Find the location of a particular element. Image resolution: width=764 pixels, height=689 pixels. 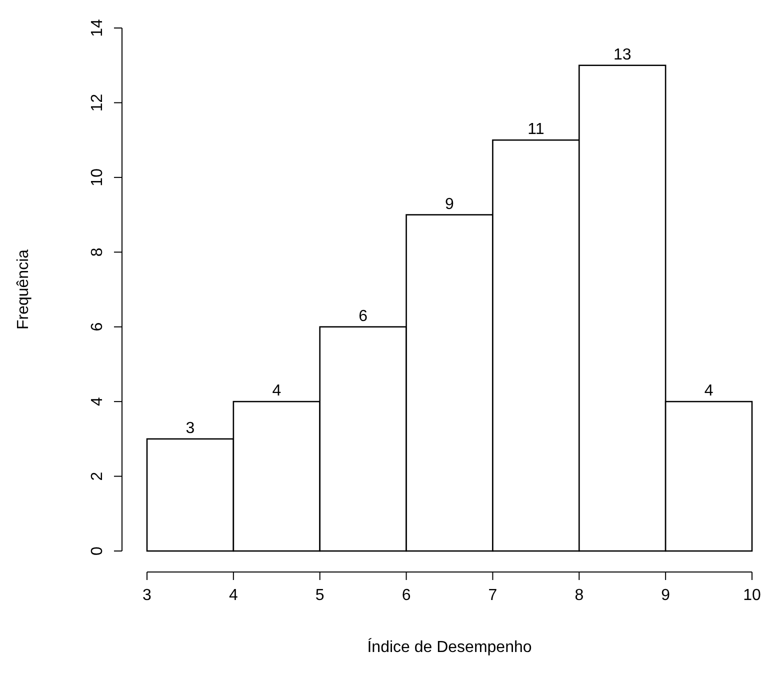

x-tick-label: 10 is located at coordinates (752, 595).